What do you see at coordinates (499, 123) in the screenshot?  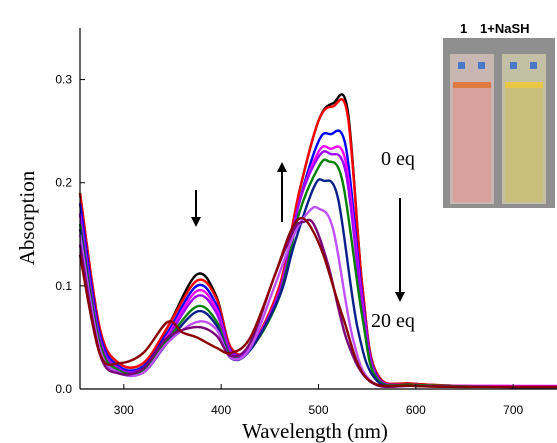 I see `cuvette-inset-photo` at bounding box center [499, 123].